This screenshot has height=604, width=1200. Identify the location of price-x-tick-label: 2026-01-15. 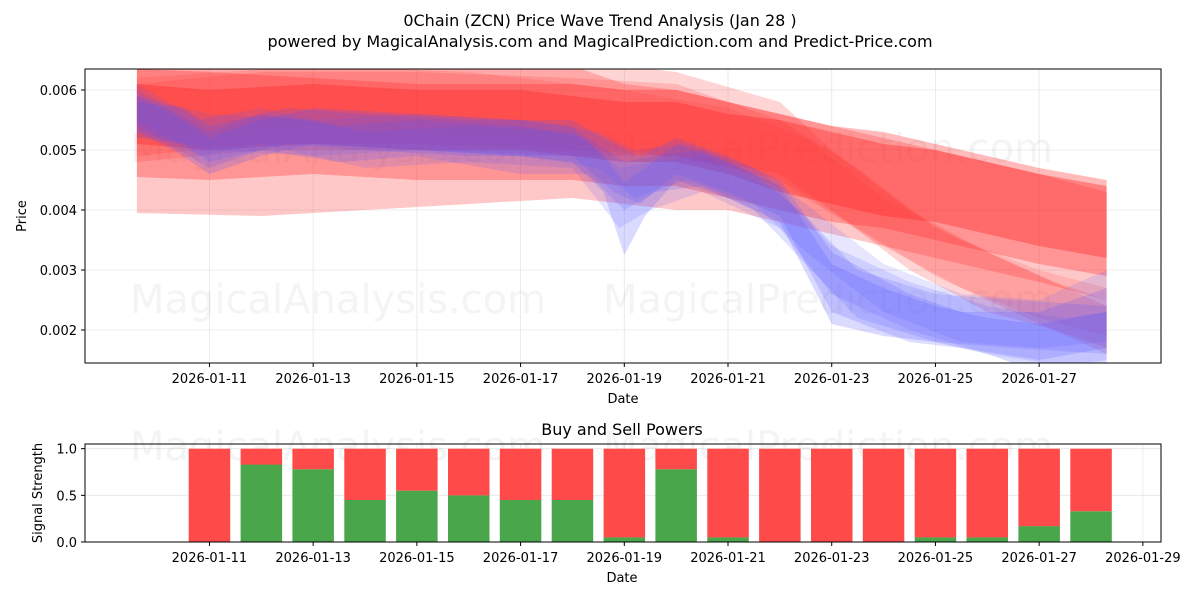
(417, 379).